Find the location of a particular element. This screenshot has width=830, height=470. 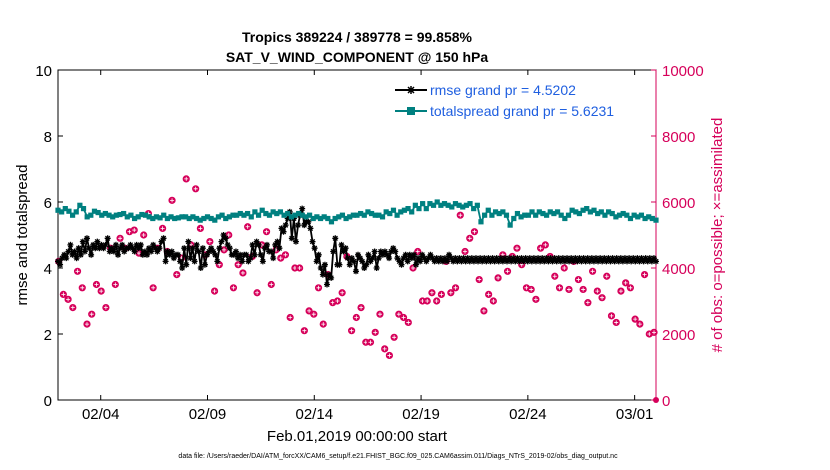

y-tick-label-left: 4 is located at coordinates (48, 269).